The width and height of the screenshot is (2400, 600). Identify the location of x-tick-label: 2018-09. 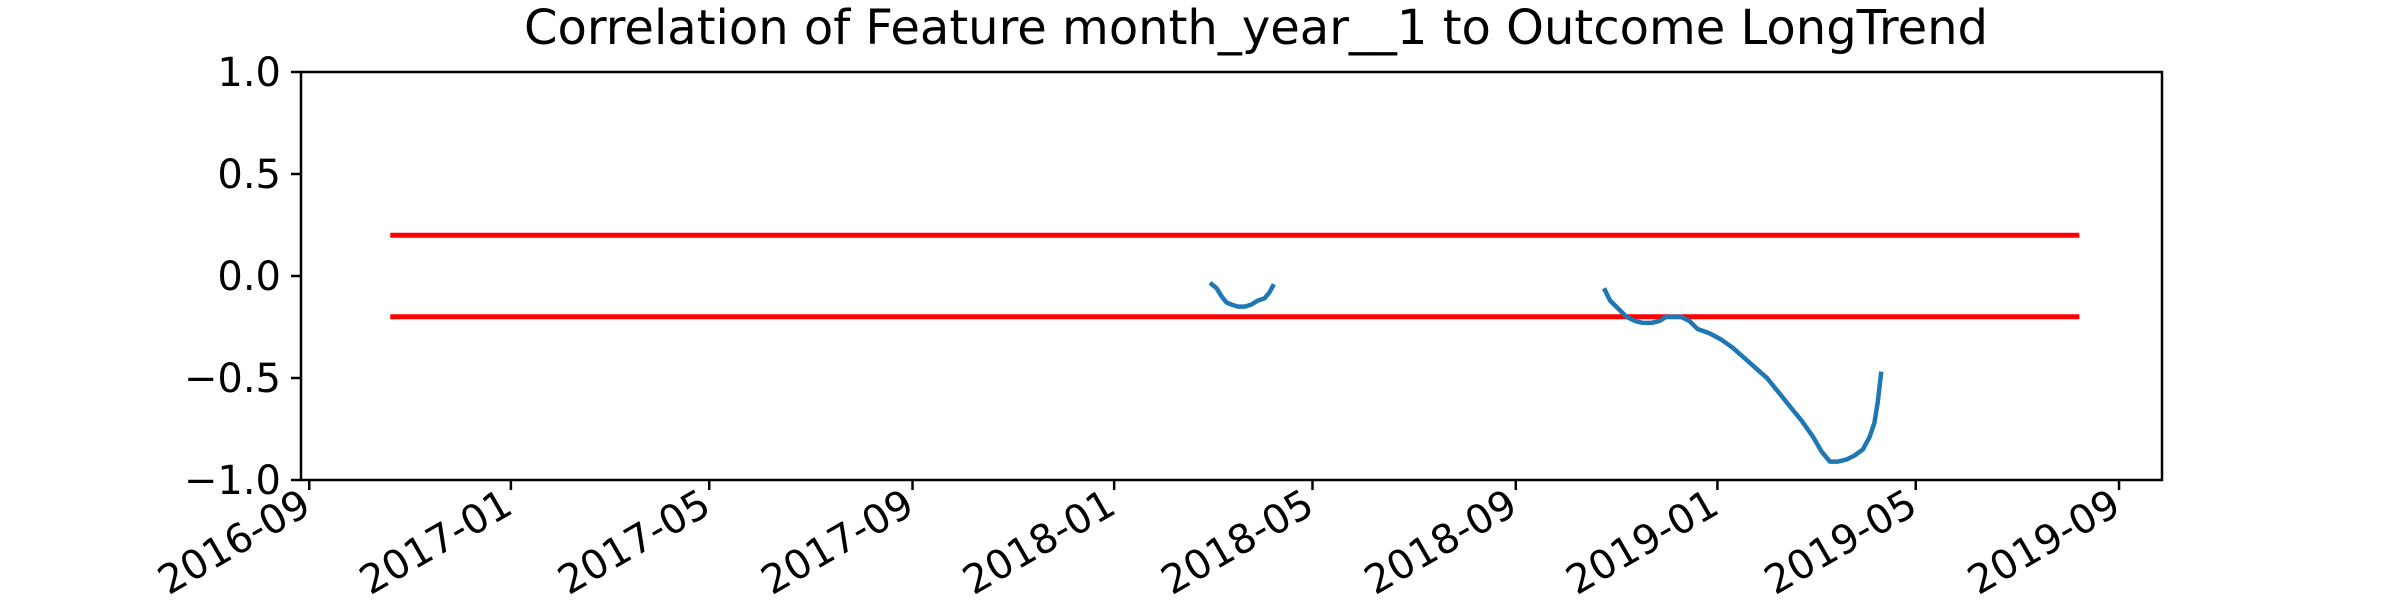
(1441, 540).